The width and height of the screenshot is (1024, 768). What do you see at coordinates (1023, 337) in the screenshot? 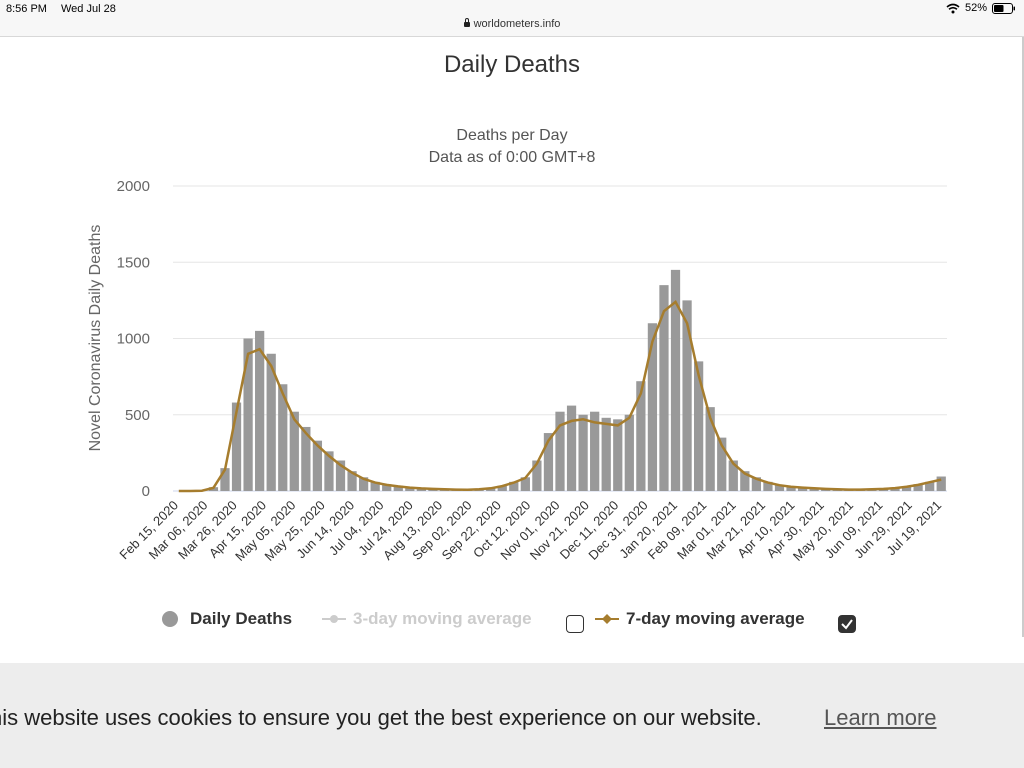
I see `page-edge` at bounding box center [1023, 337].